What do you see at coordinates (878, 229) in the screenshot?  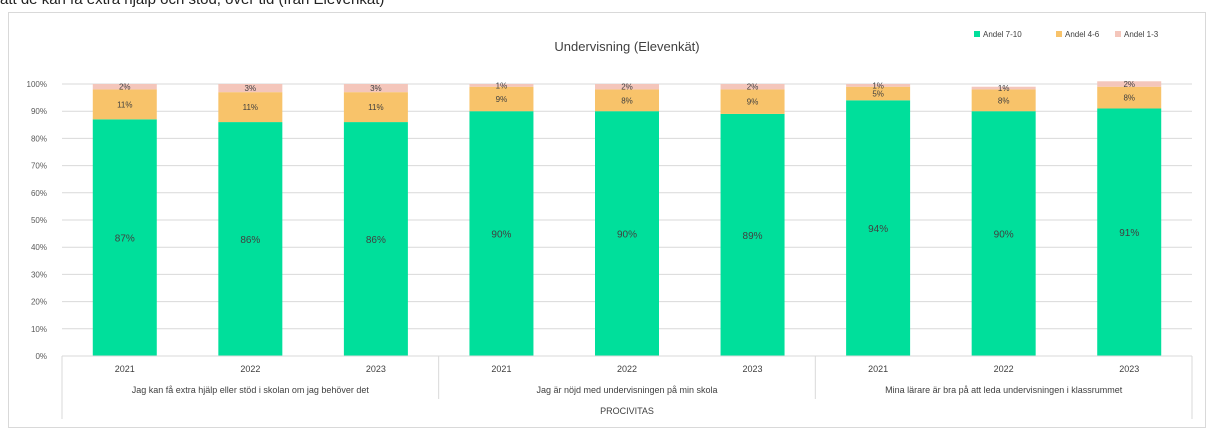 I see `data-label: 94%` at bounding box center [878, 229].